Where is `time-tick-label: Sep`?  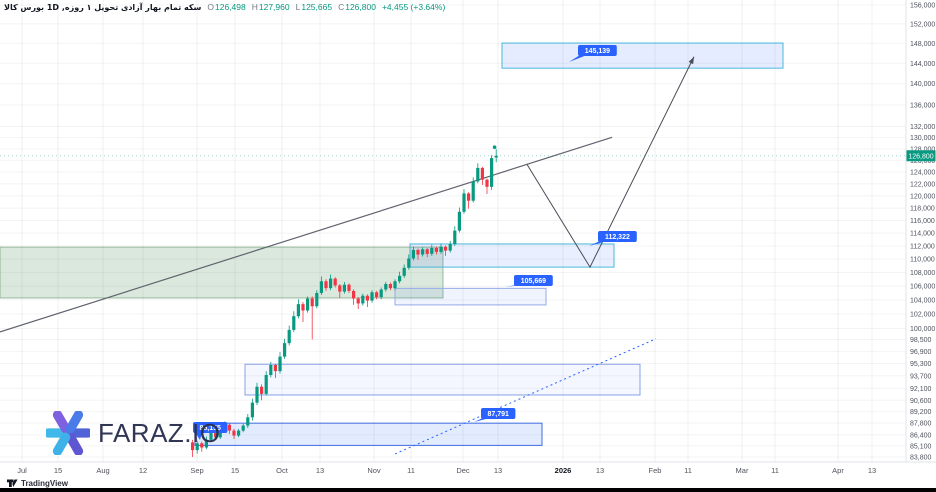 time-tick-label: Sep is located at coordinates (196, 470).